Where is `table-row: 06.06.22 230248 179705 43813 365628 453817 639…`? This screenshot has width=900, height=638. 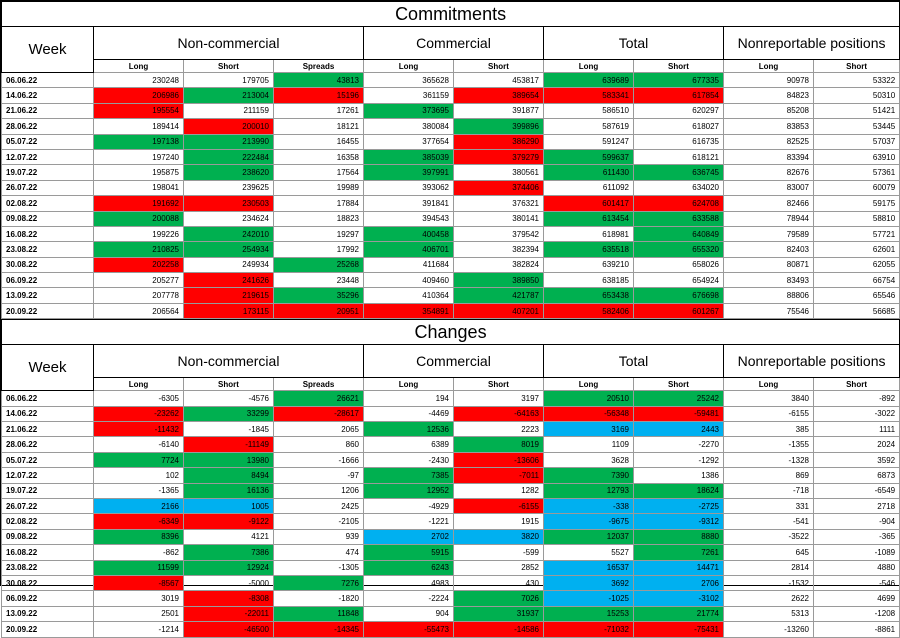 table-row: 06.06.22 230248 179705 43813 365628 453817 639… is located at coordinates (450, 80).